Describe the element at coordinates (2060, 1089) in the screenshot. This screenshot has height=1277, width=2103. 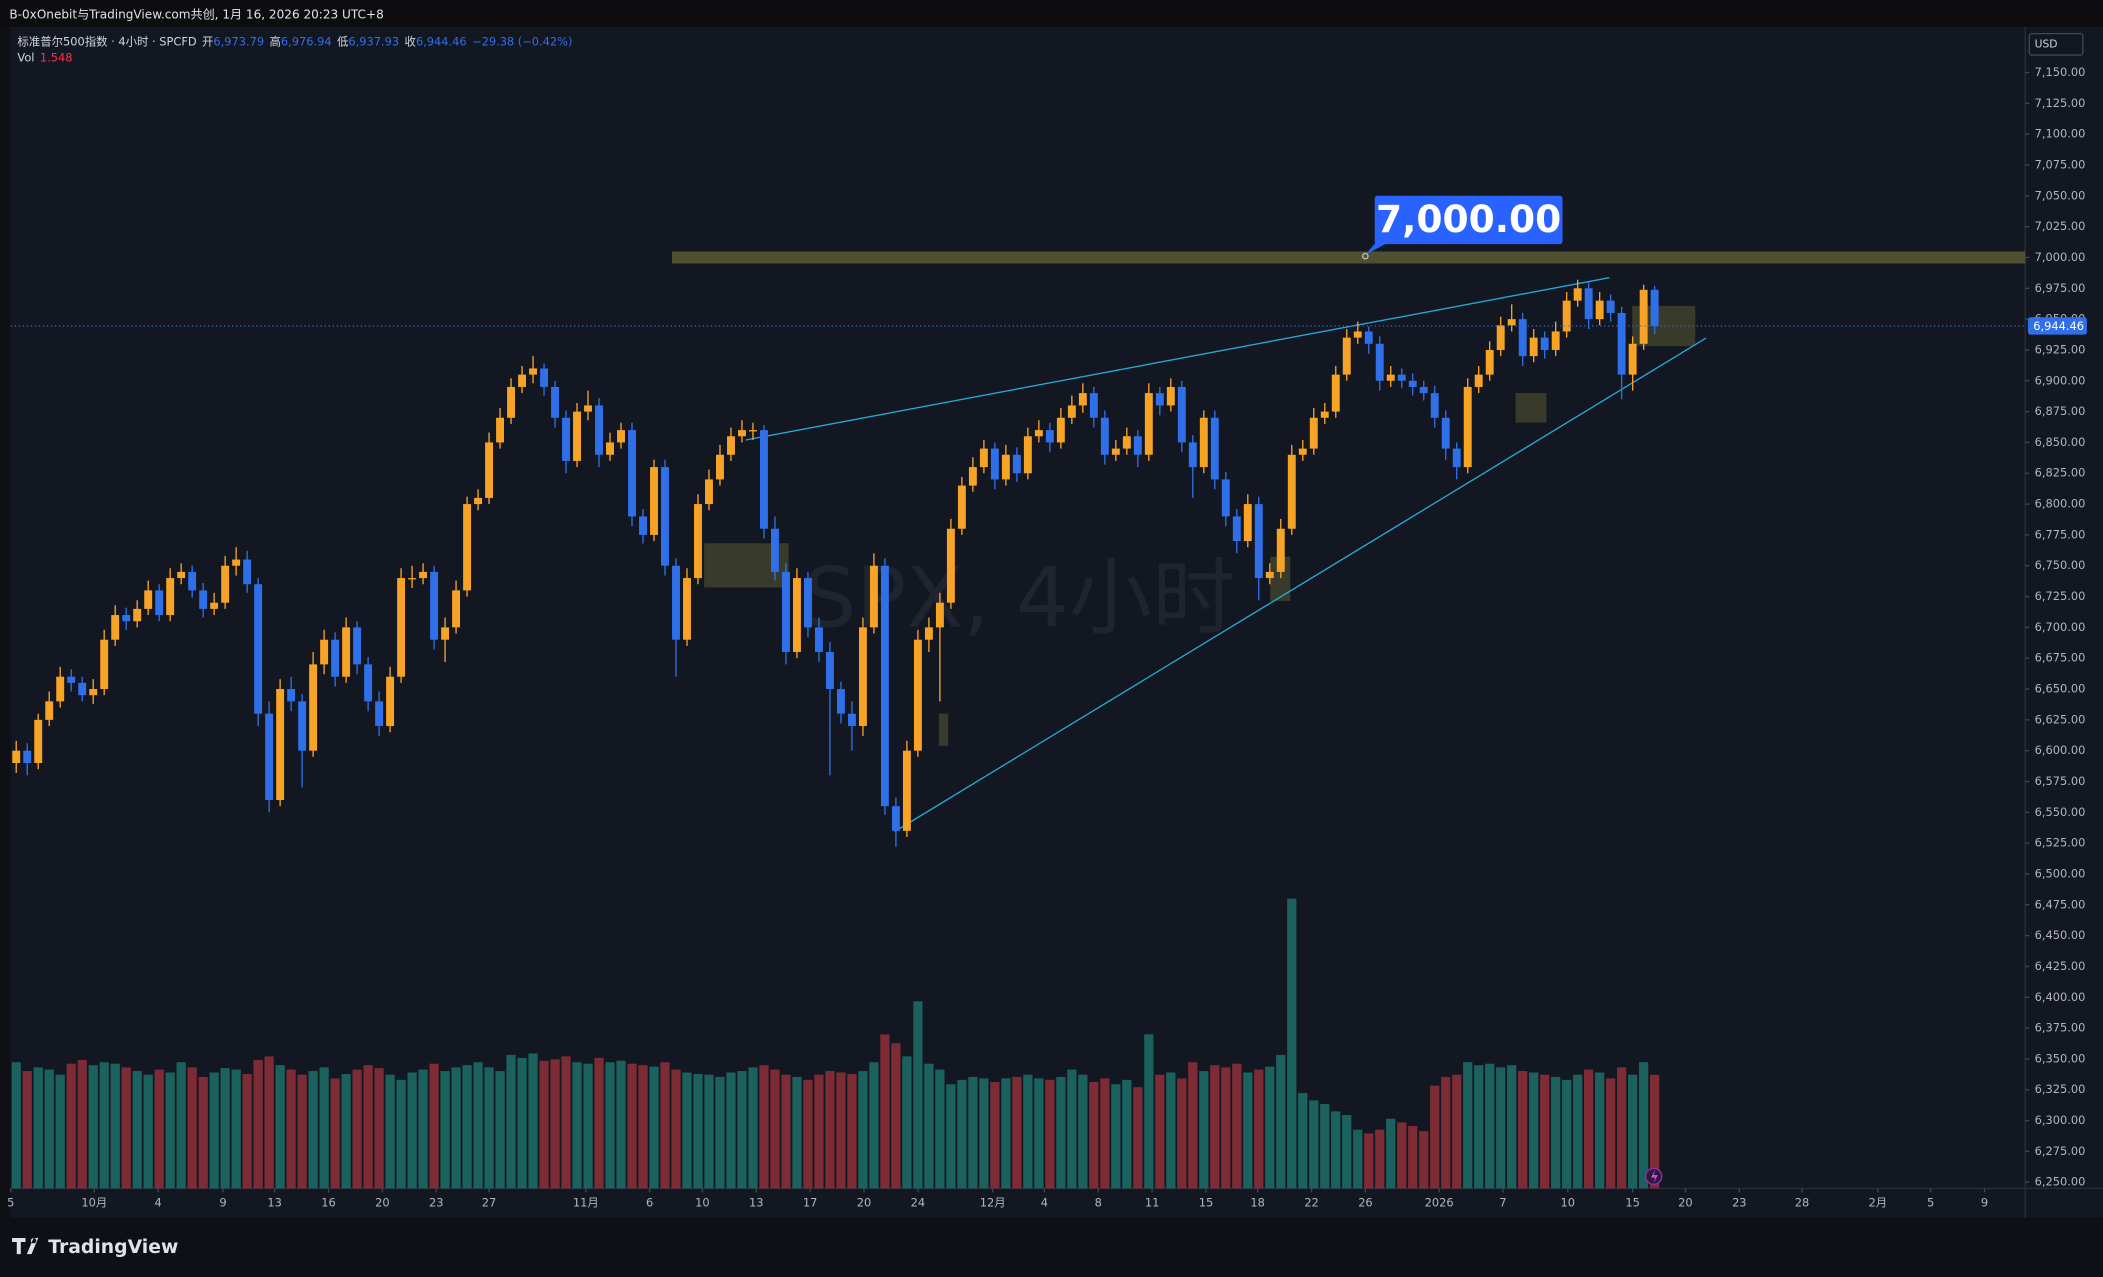
I see `y-tick-label: 6,325.00` at that location.